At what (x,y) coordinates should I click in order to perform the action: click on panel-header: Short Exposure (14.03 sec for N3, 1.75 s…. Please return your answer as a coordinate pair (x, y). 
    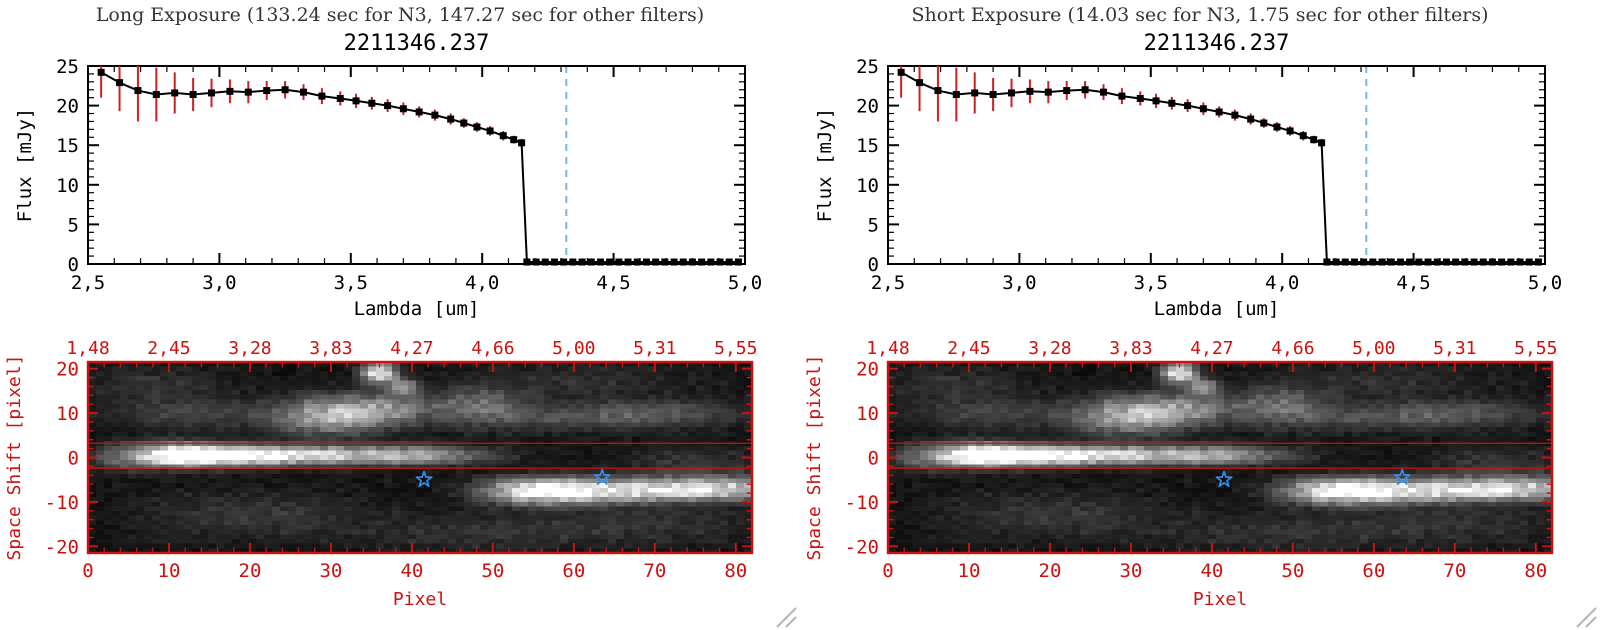
    Looking at the image, I should click on (1200, 15).